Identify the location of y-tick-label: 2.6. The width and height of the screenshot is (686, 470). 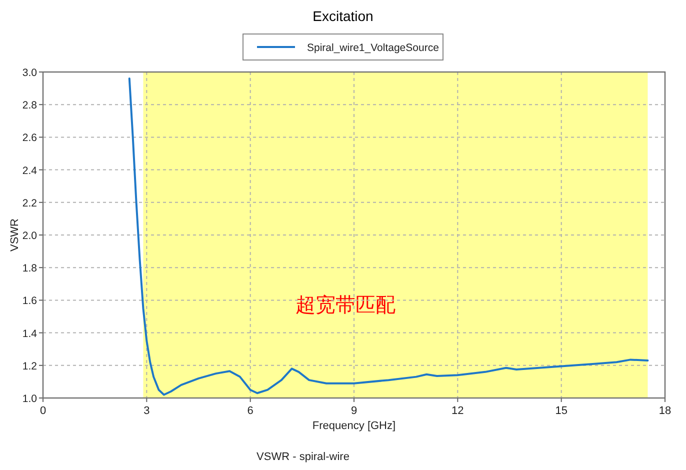
(30, 138).